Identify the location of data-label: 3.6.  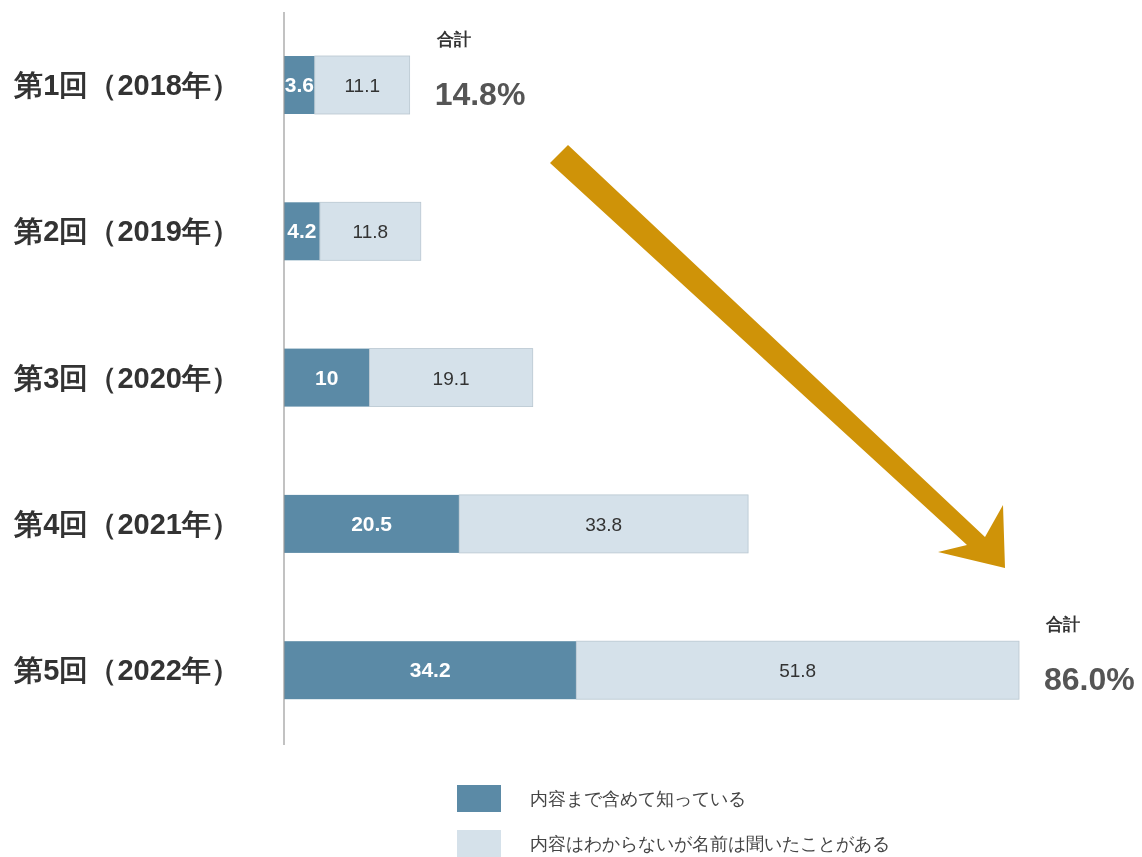
(299, 84).